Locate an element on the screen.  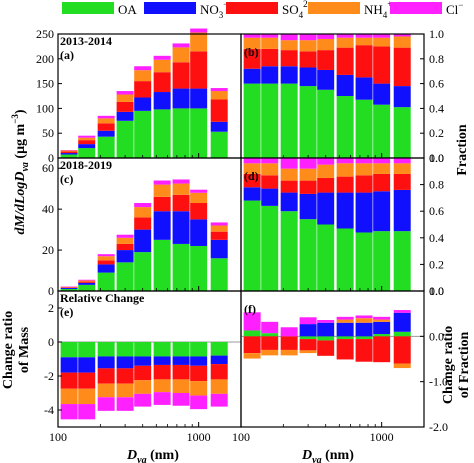
y-axis-label-change-mass-1: Change ratio is located at coordinates (8, 350).